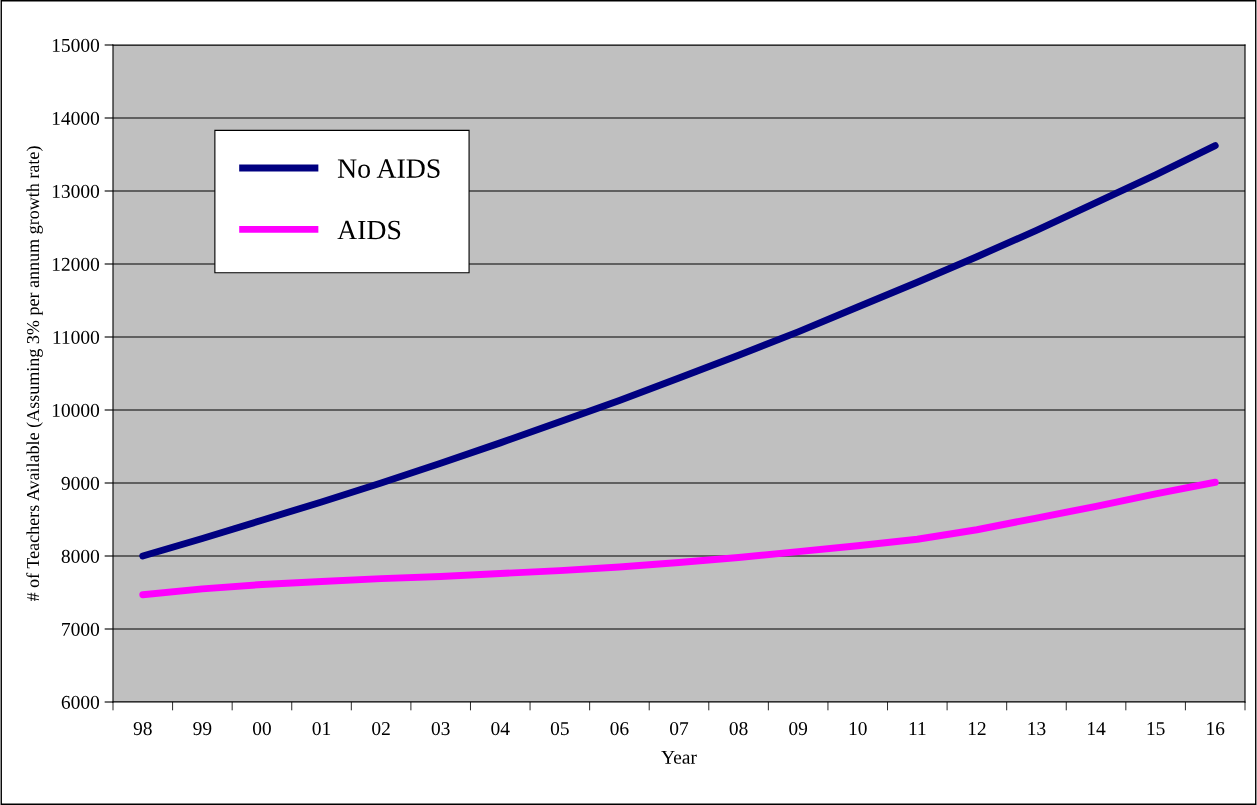 The height and width of the screenshot is (805, 1257). Describe the element at coordinates (76, 410) in the screenshot. I see `y-tick-label: 10000` at that location.